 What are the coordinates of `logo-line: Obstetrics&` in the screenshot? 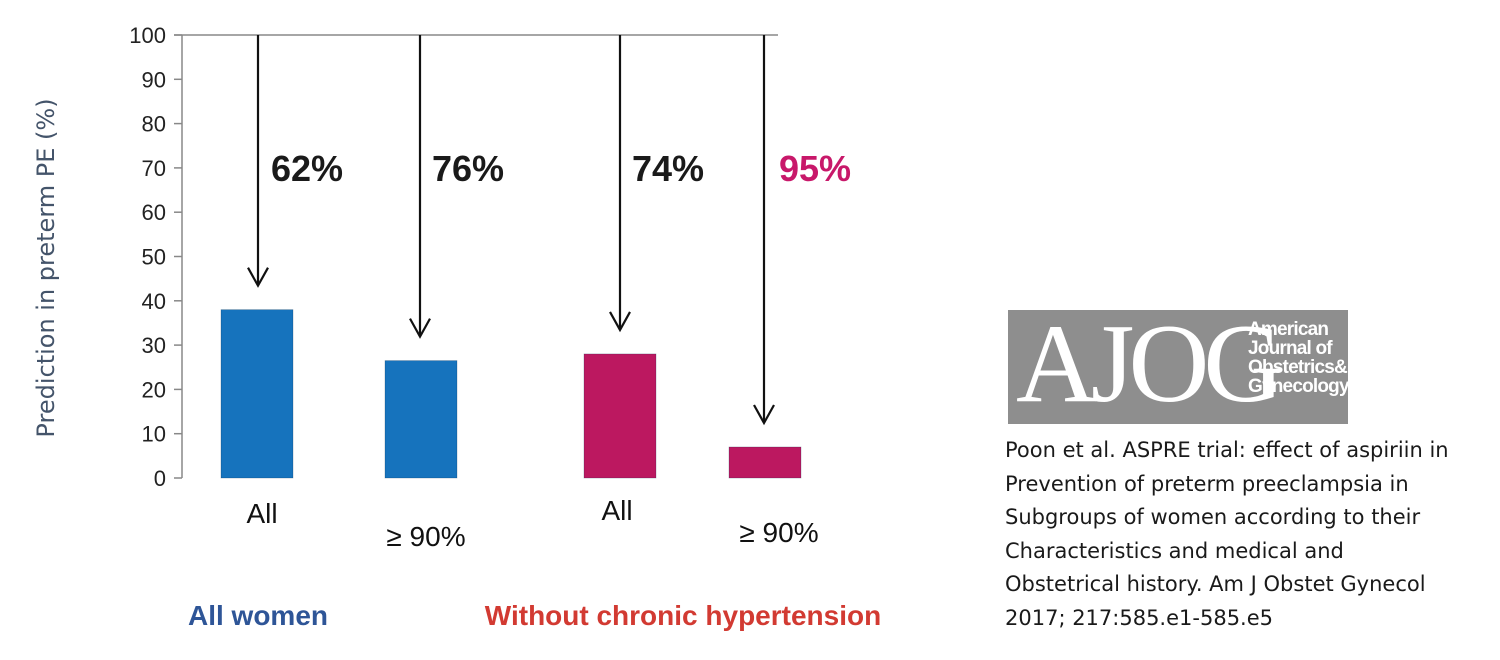 It's located at (1298, 367).